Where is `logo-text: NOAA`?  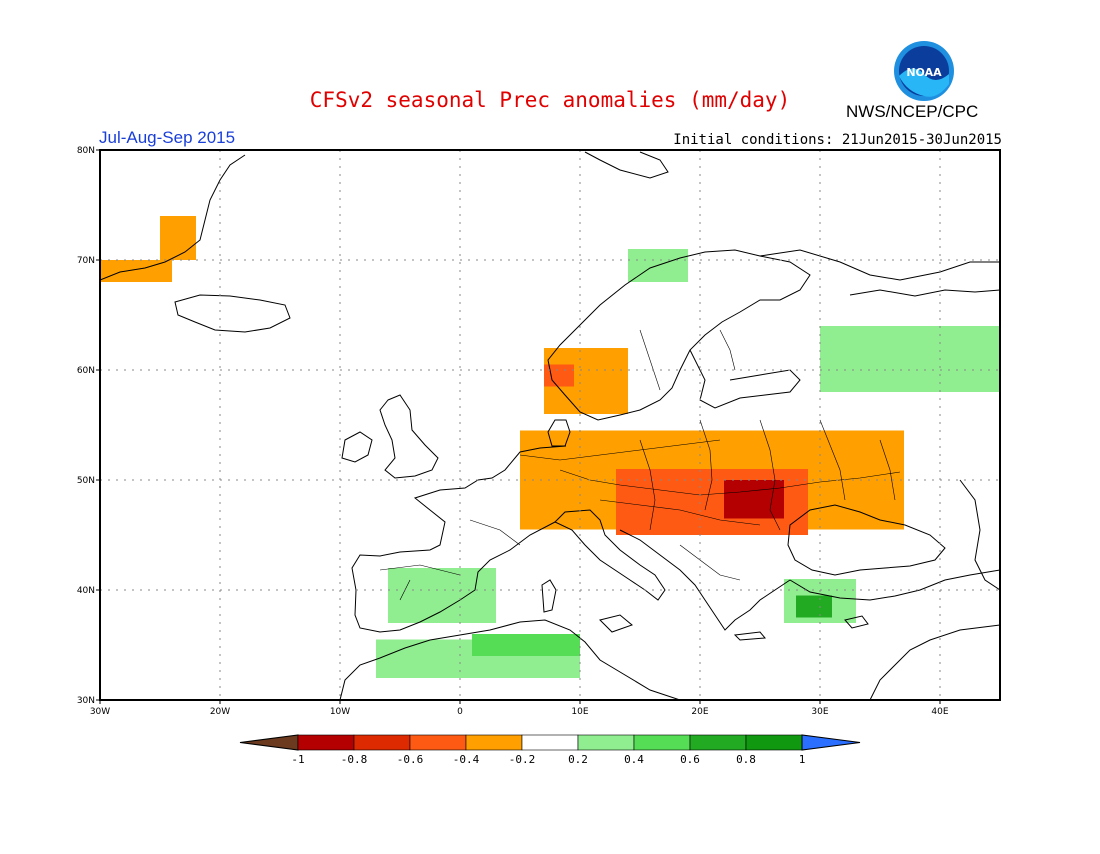
logo-text: NOAA is located at coordinates (924, 72).